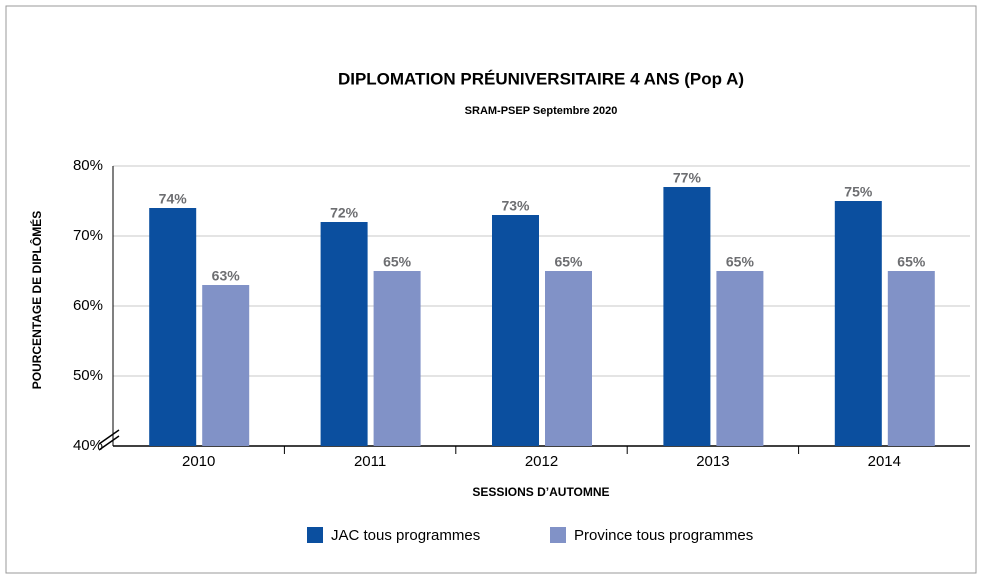 The height and width of the screenshot is (579, 983). I want to click on y-tick-label: 70%, so click(88, 235).